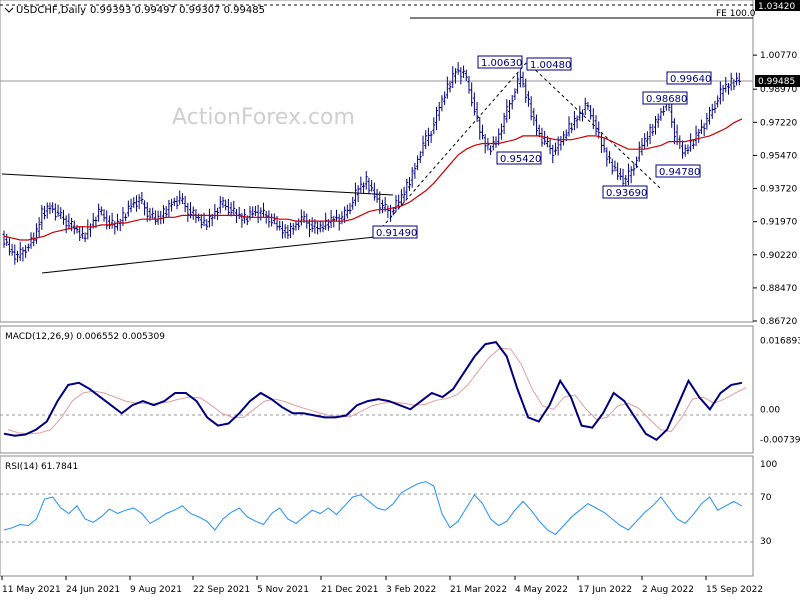 Image resolution: width=800 pixels, height=604 pixels. I want to click on rsi-axis: 100 70 30, so click(768, 503).